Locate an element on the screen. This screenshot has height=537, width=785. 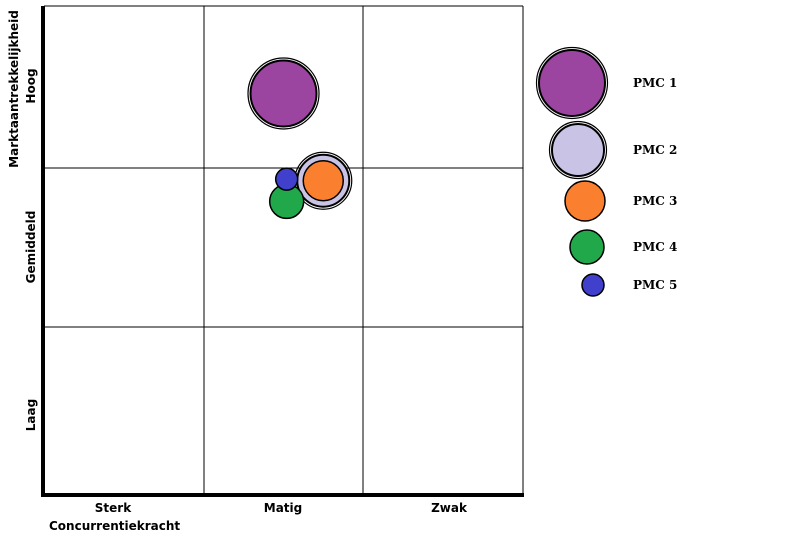
y-tick-label-hoog: Hoog is located at coordinates (31, 85).